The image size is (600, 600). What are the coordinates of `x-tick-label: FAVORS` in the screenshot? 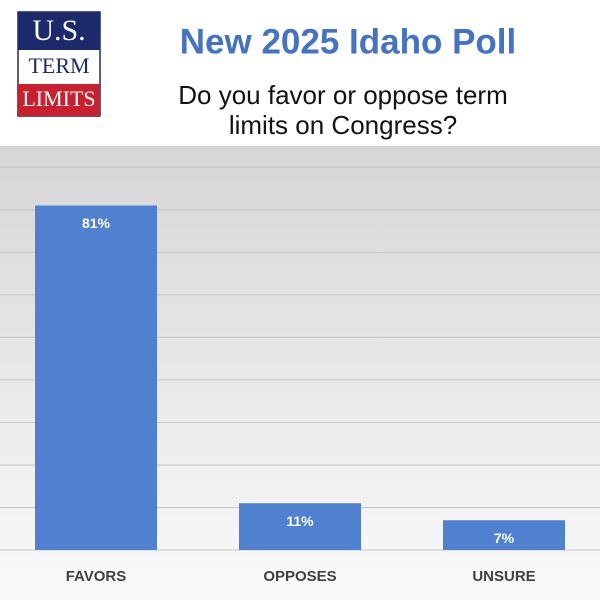 It's located at (96, 576).